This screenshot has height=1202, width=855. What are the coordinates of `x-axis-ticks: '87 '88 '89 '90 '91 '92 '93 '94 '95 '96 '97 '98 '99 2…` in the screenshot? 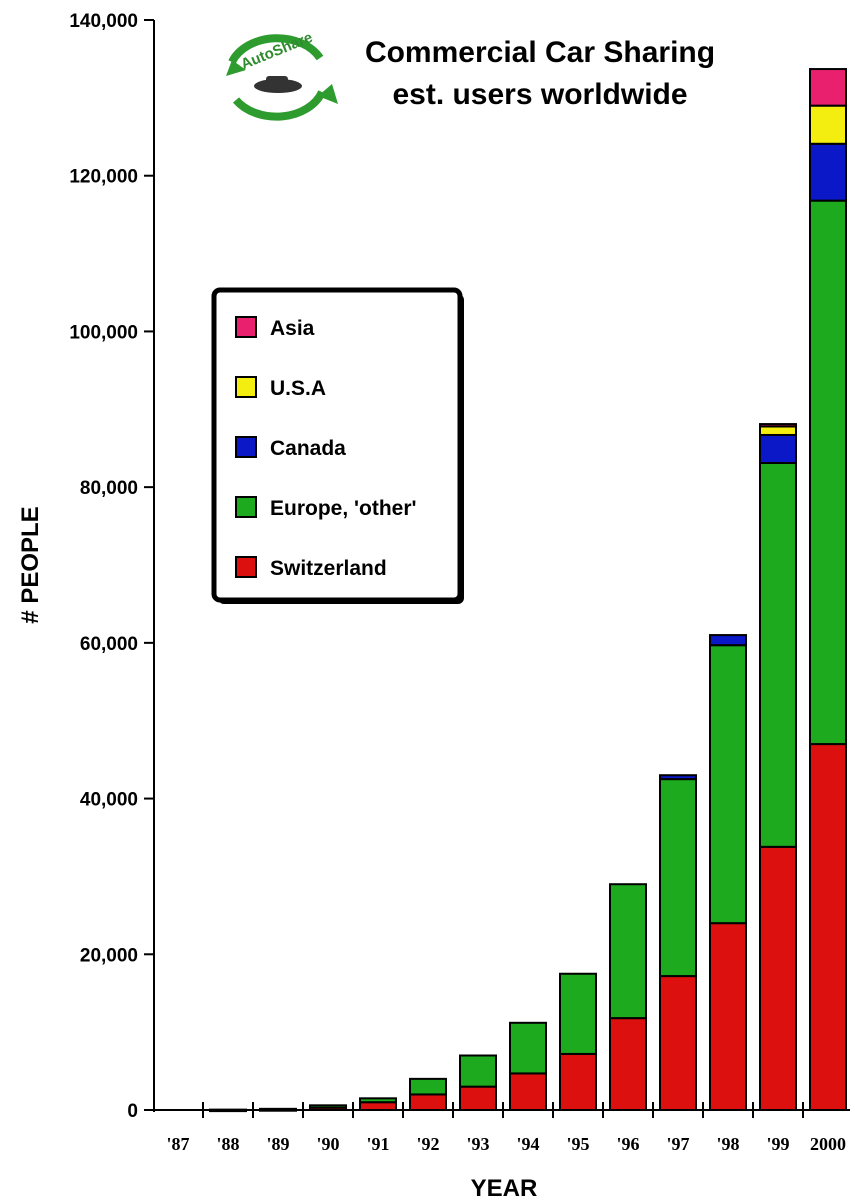 It's located at (506, 1128).